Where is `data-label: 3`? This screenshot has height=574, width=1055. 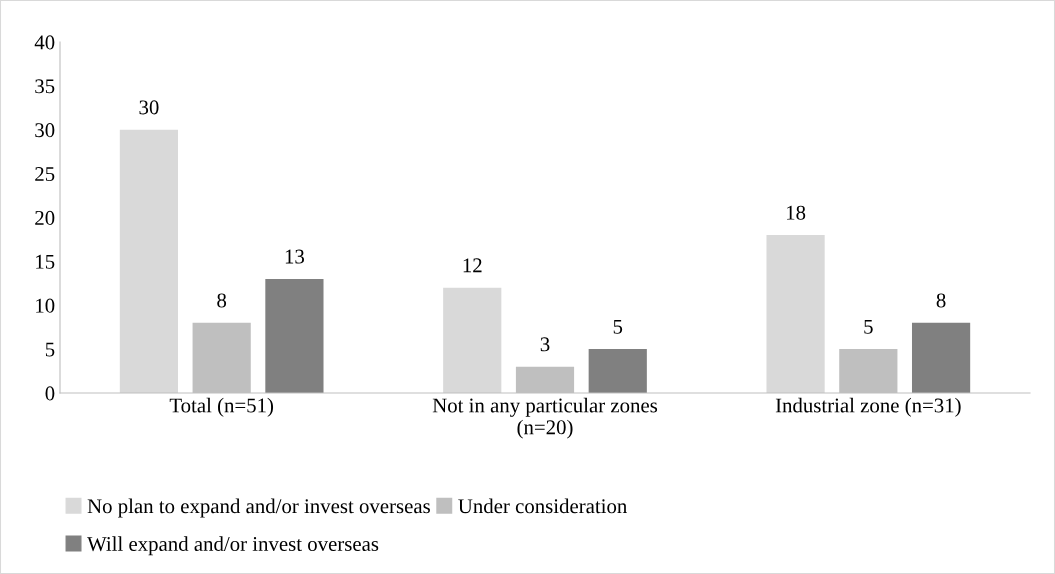
data-label: 3 is located at coordinates (545, 344).